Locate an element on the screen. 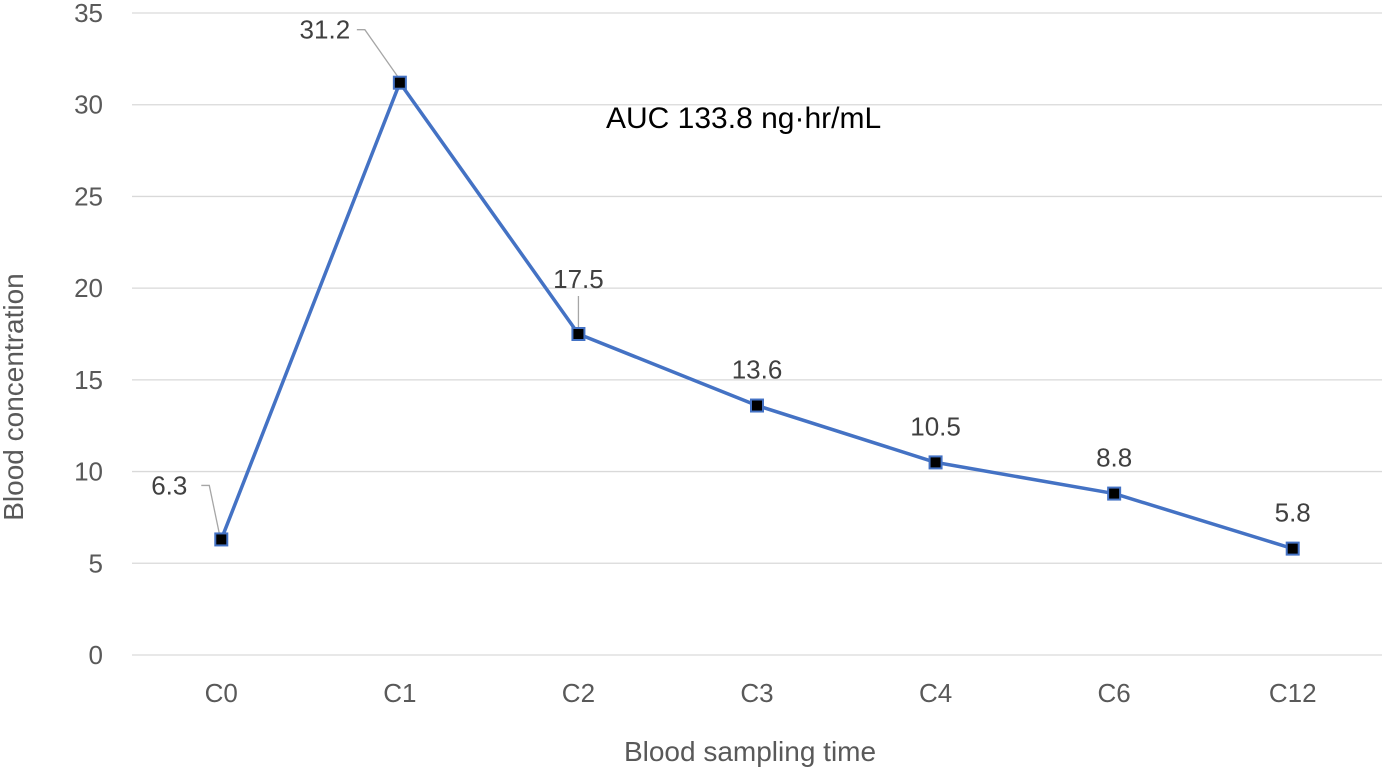  x-tick-label: C12 is located at coordinates (1293, 693).